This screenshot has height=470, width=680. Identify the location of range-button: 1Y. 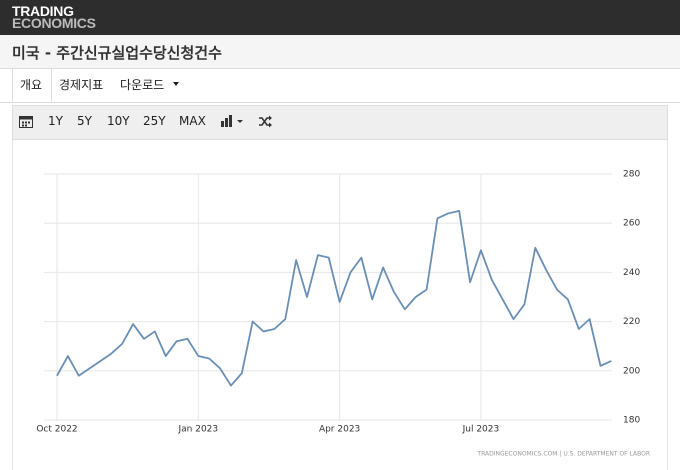
(55, 121).